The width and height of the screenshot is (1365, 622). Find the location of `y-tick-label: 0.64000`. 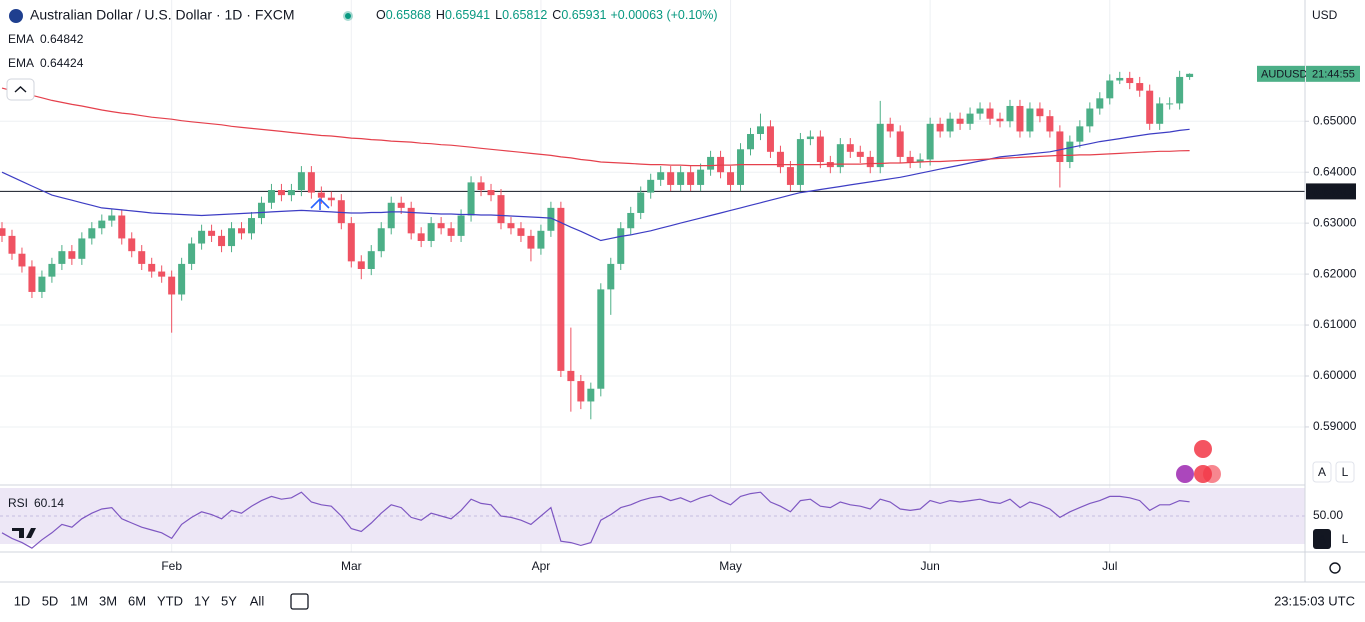

y-tick-label: 0.64000 is located at coordinates (1335, 171).